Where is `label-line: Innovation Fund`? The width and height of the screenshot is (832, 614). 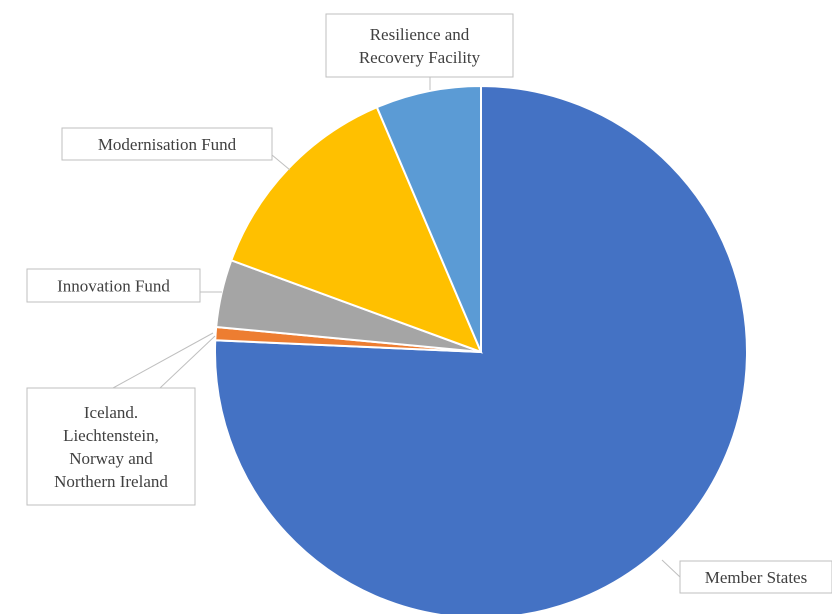
label-line: Innovation Fund is located at coordinates (113, 286).